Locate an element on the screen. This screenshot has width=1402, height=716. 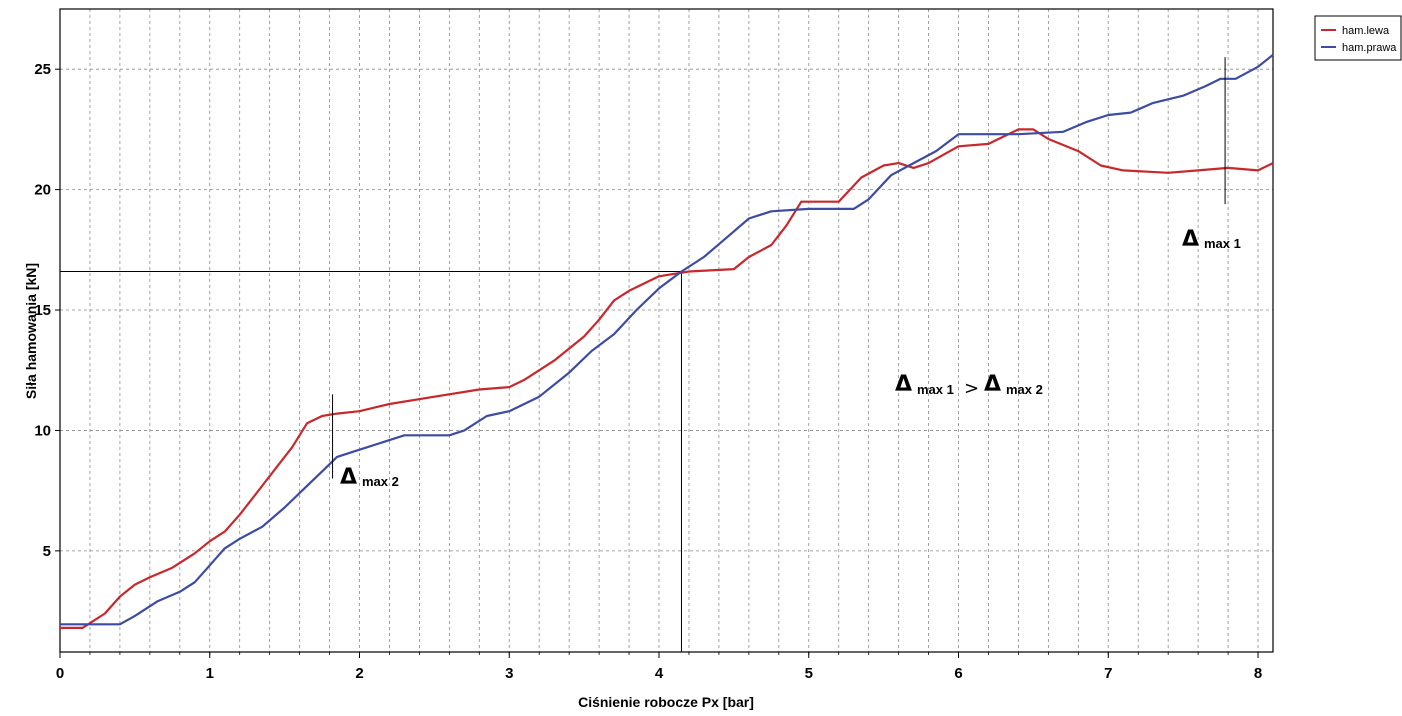
x-tick-label: 2 is located at coordinates (359, 673).